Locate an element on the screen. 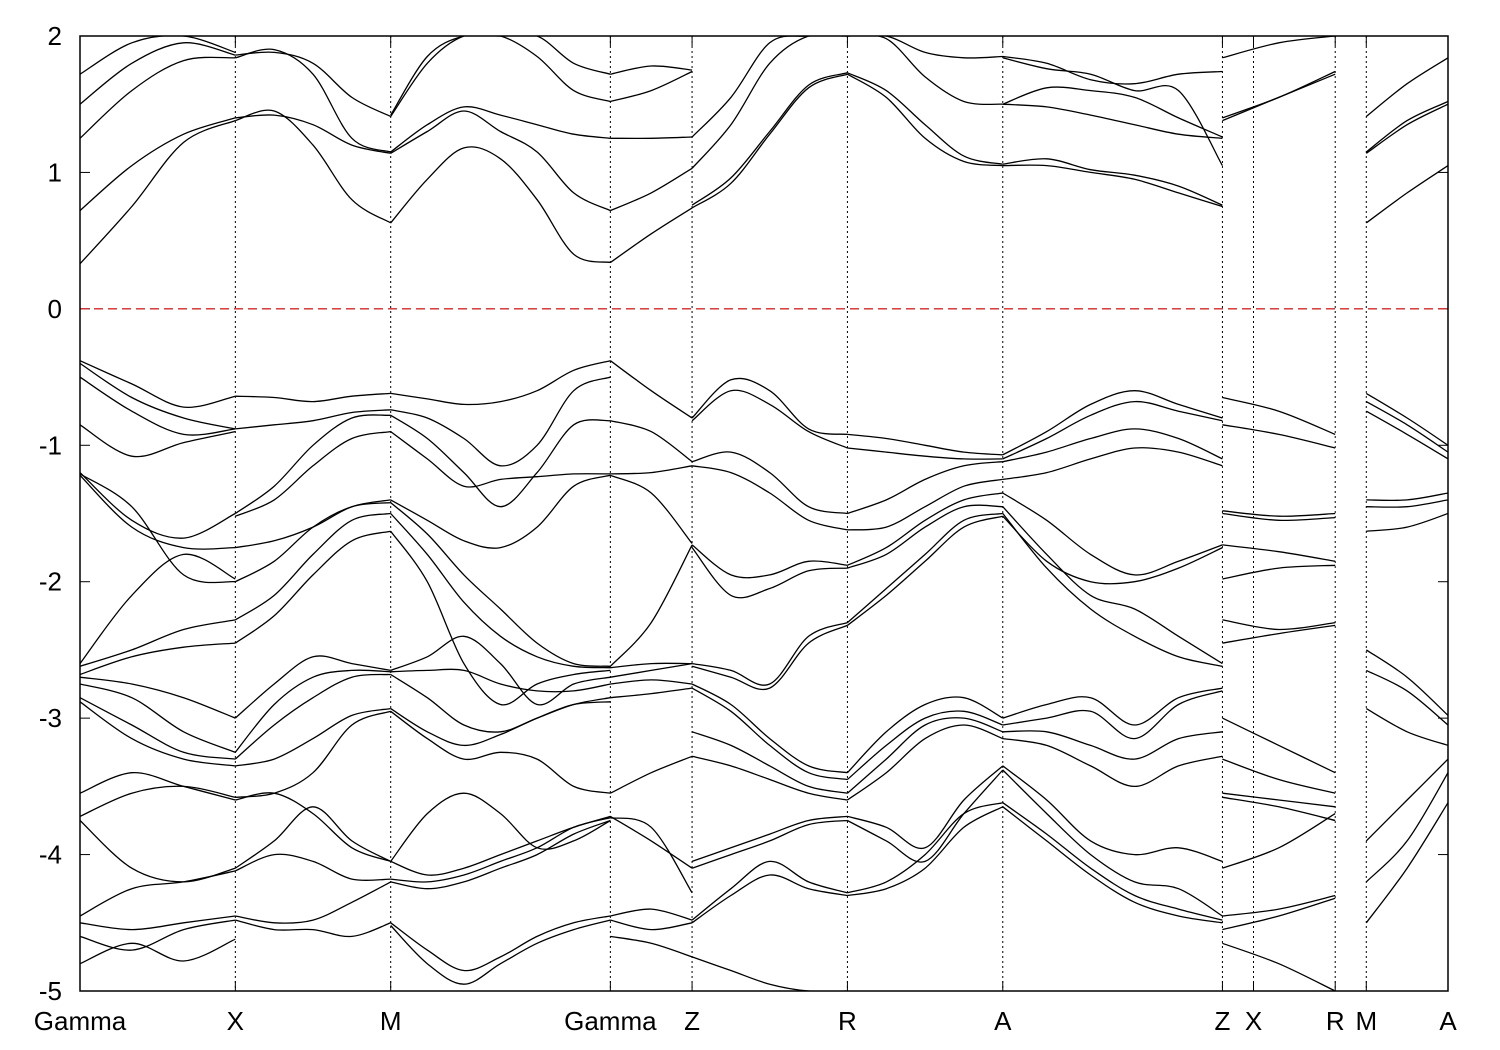 This screenshot has height=1050, width=1500. y-tick-label: 1 is located at coordinates (55, 172).